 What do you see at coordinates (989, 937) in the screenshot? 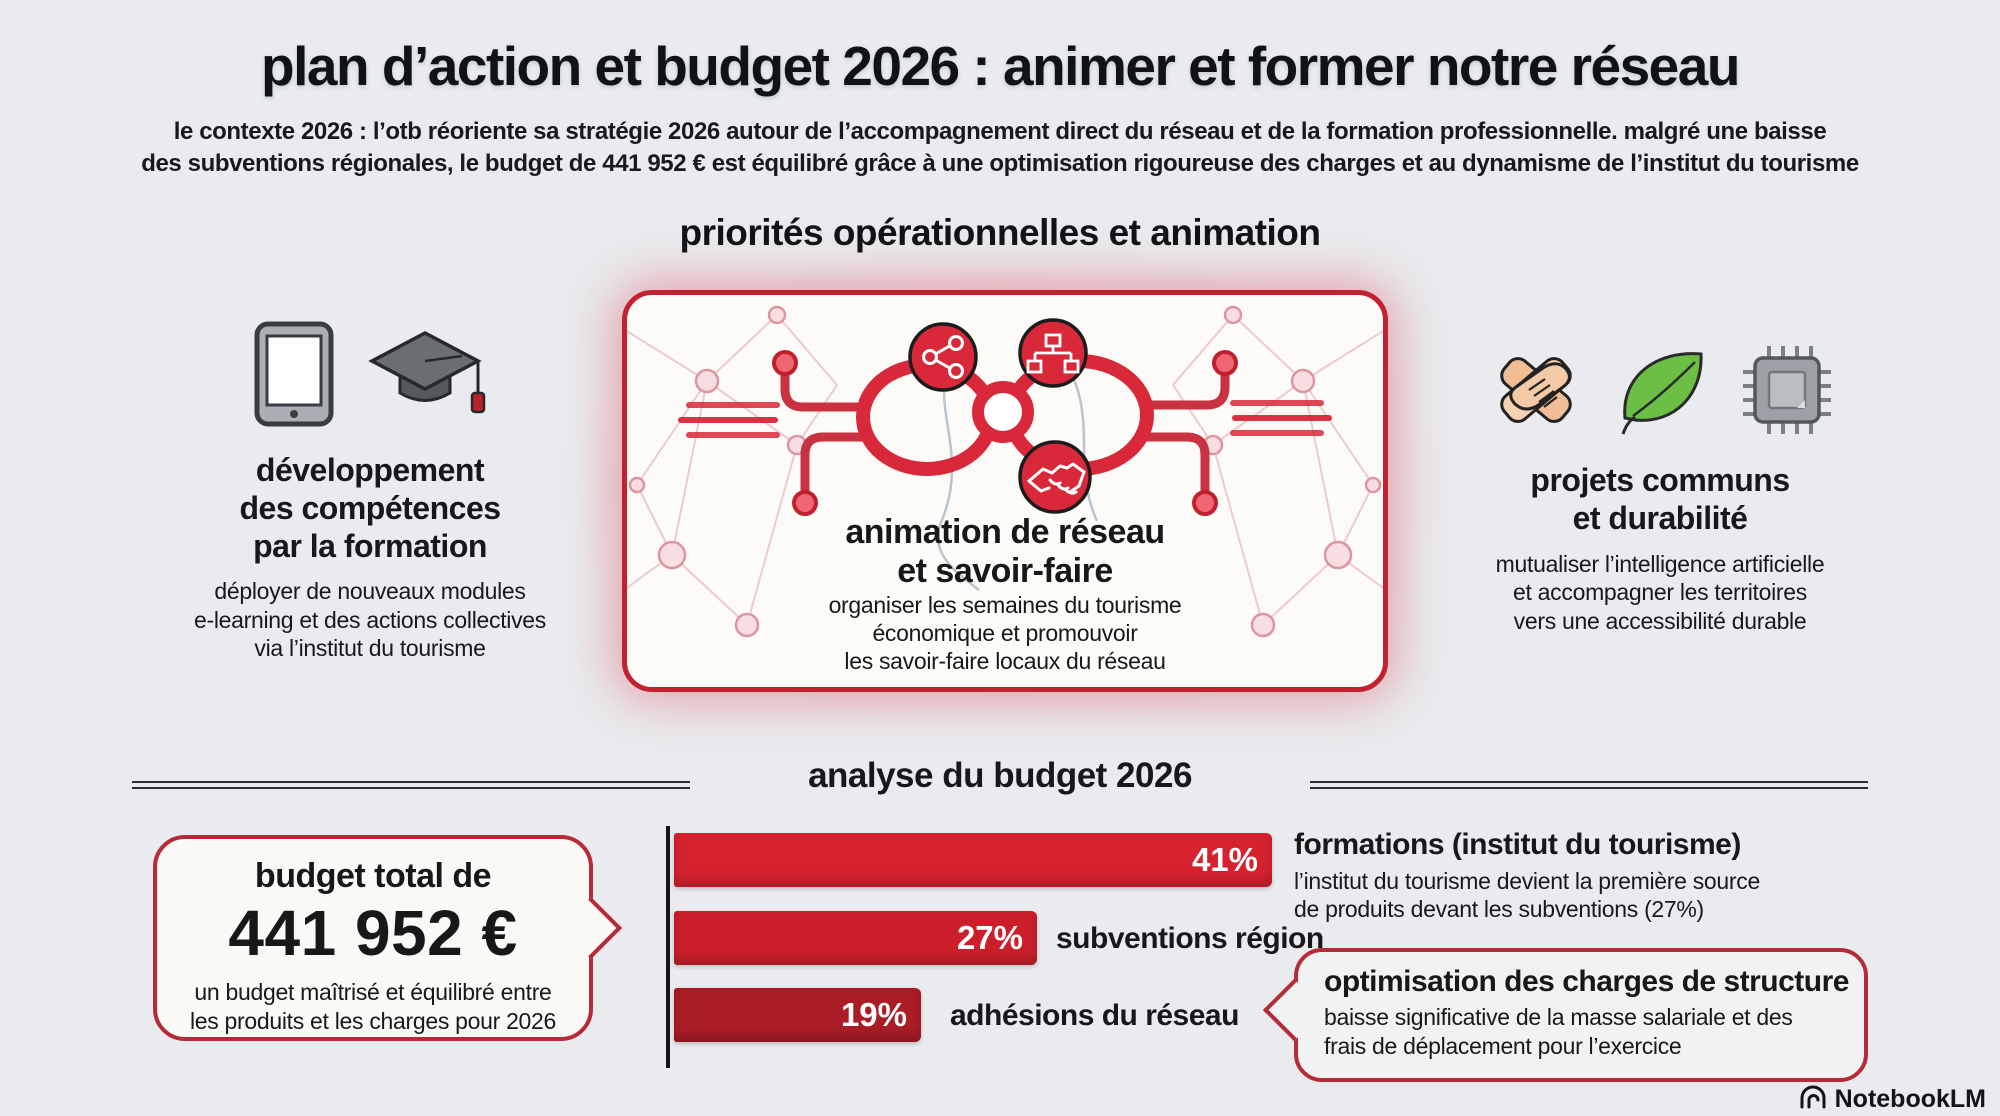
I see `bar-subventions-value: 27%` at bounding box center [989, 937].